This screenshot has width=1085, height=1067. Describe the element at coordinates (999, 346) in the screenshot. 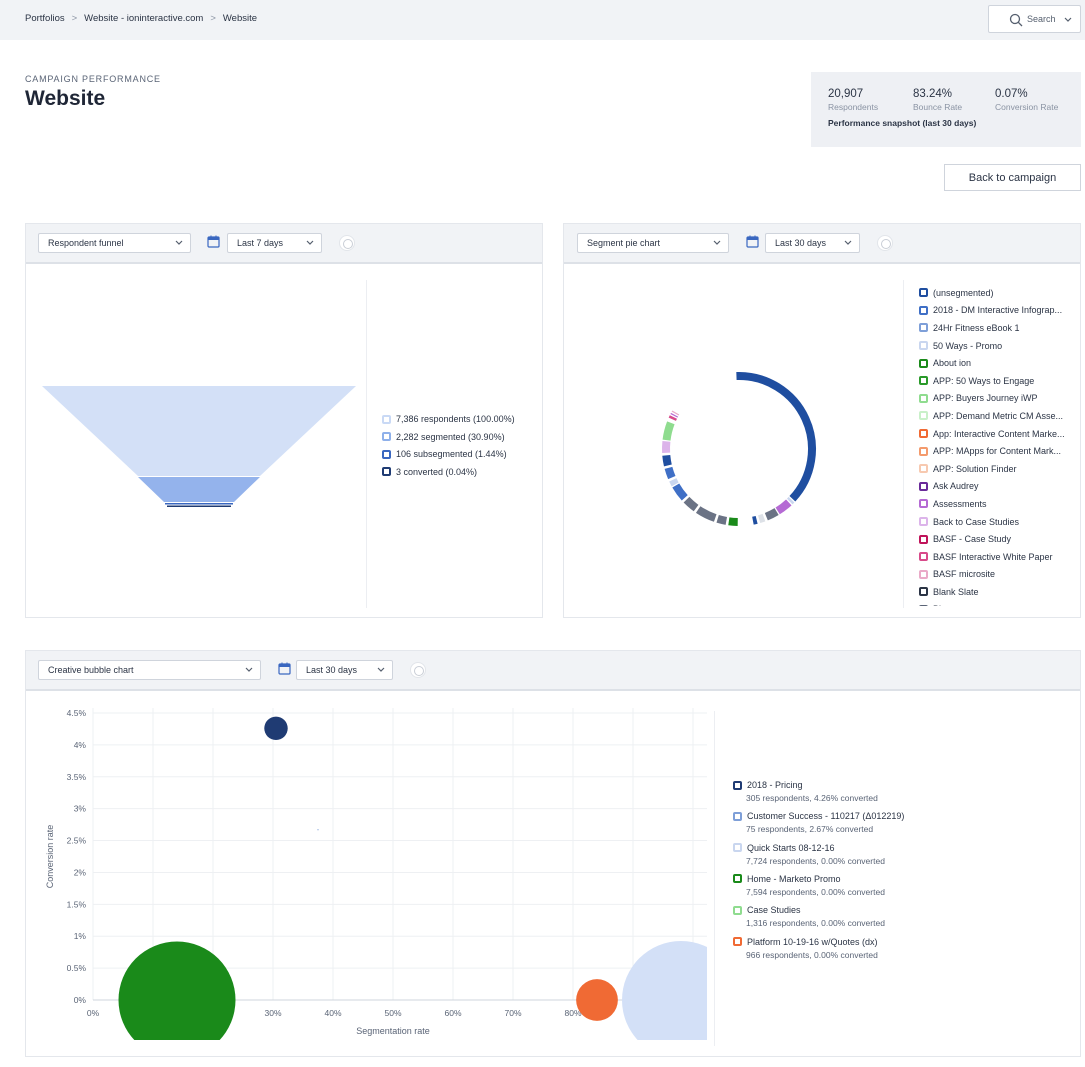

I see `segment-legend-item: 50 Ways - Promo` at that location.